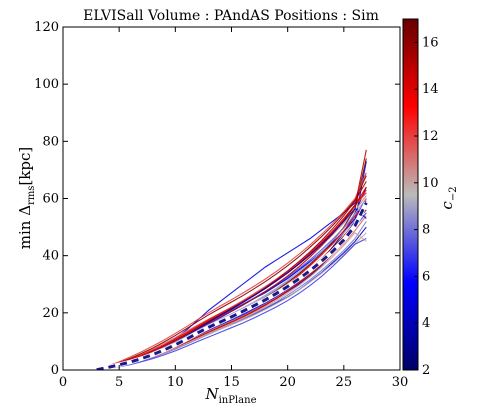  I want to click on x-tick-label: 25, so click(344, 382).